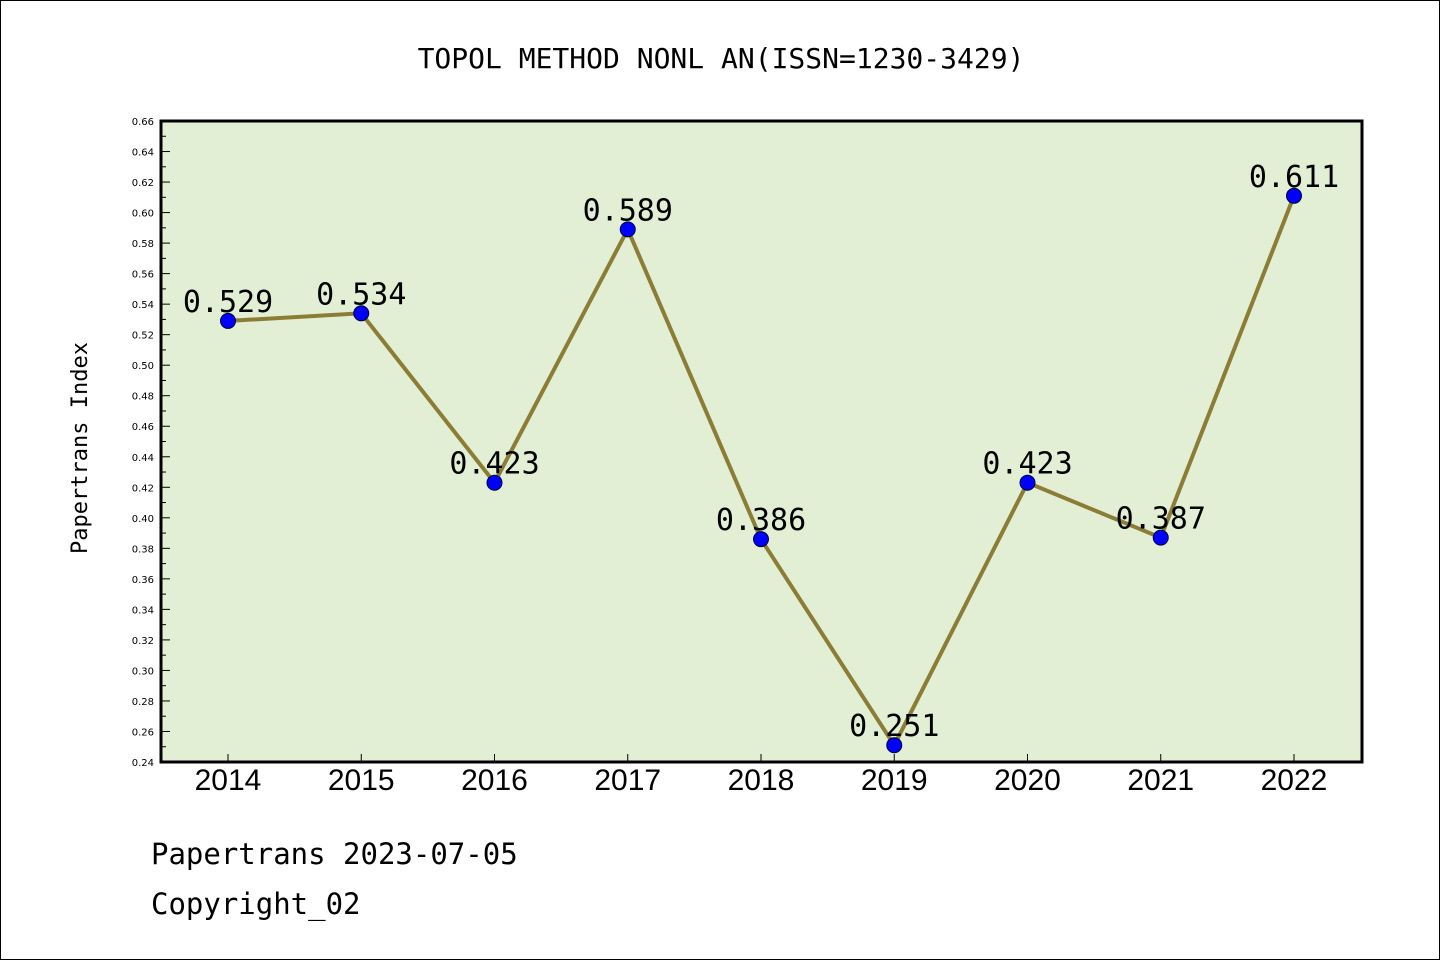  What do you see at coordinates (143, 122) in the screenshot?
I see `y-tick-label: 0.66` at bounding box center [143, 122].